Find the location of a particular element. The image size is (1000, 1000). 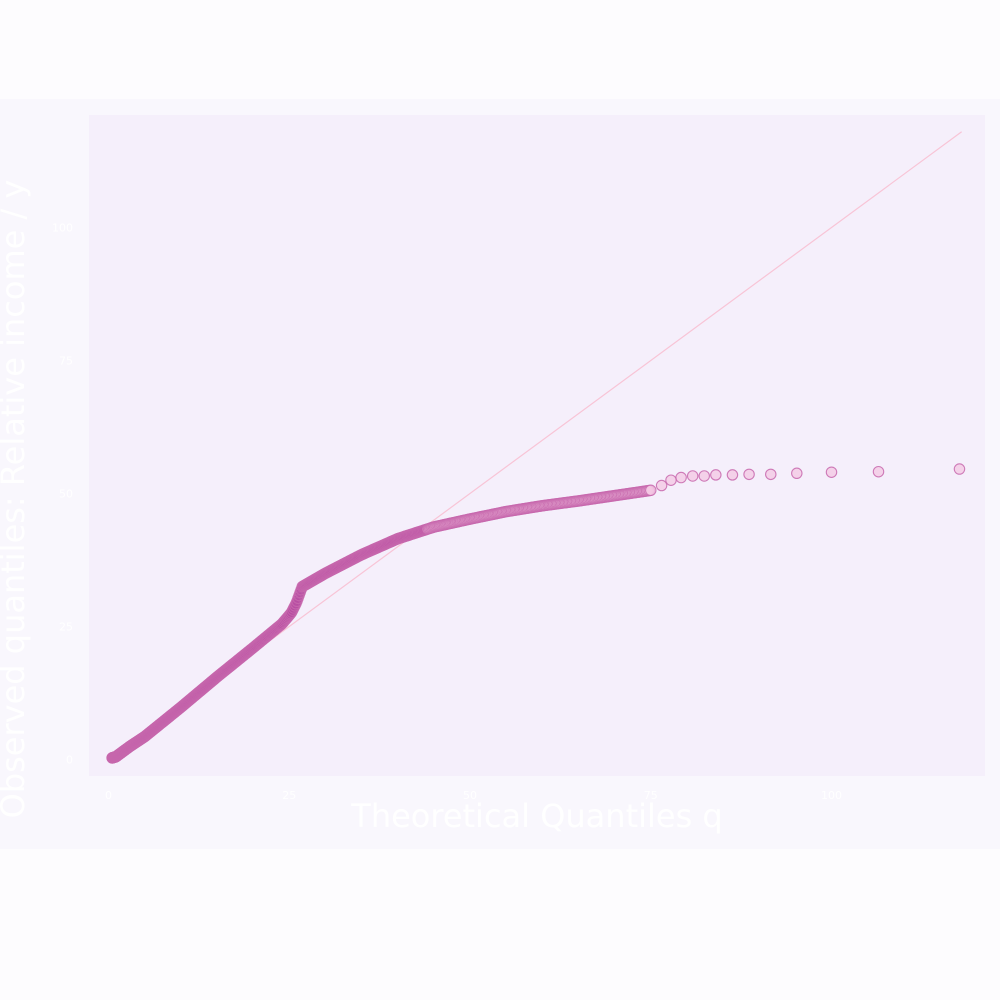

y-tick-label: 100 is located at coordinates (62, 228).